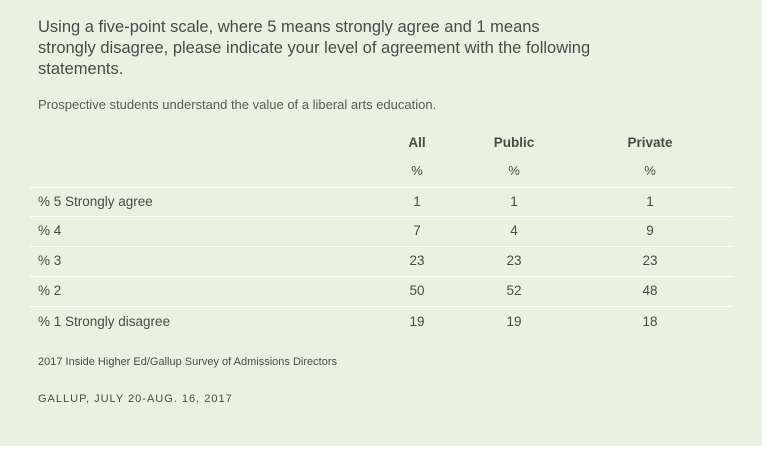  What do you see at coordinates (135, 399) in the screenshot?
I see `footer-note: GALLUP, JULY 20-AUG. 16, 2017` at bounding box center [135, 399].